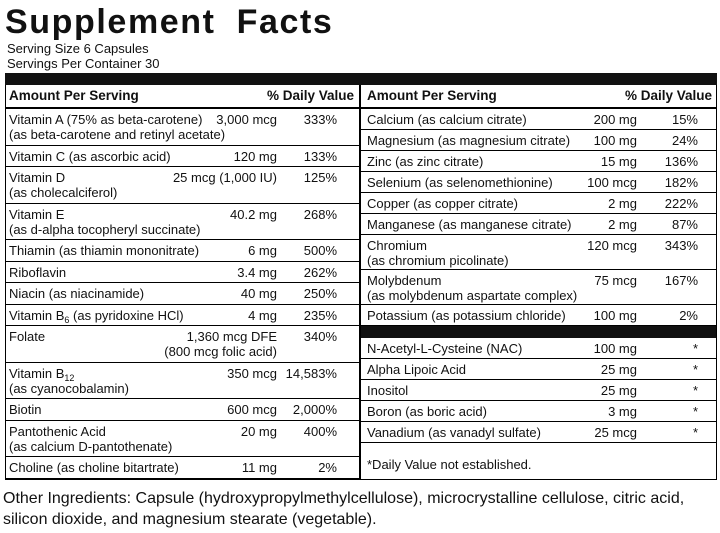 This screenshot has height=533, width=720. What do you see at coordinates (105, 229) in the screenshot?
I see `nutrient-name: (as d-alpha tocopheryl succinate)` at bounding box center [105, 229].